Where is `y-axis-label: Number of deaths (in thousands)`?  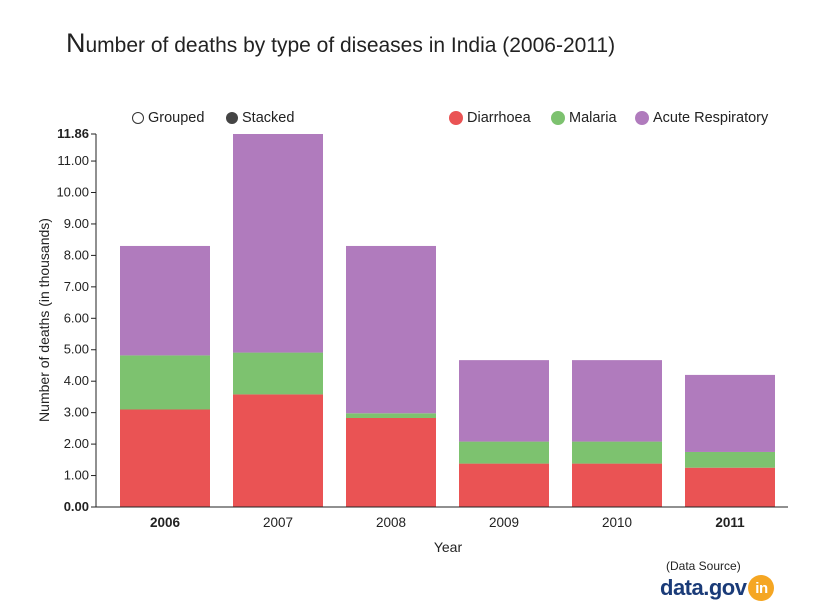 y-axis-label: Number of deaths (in thousands) is located at coordinates (44, 320).